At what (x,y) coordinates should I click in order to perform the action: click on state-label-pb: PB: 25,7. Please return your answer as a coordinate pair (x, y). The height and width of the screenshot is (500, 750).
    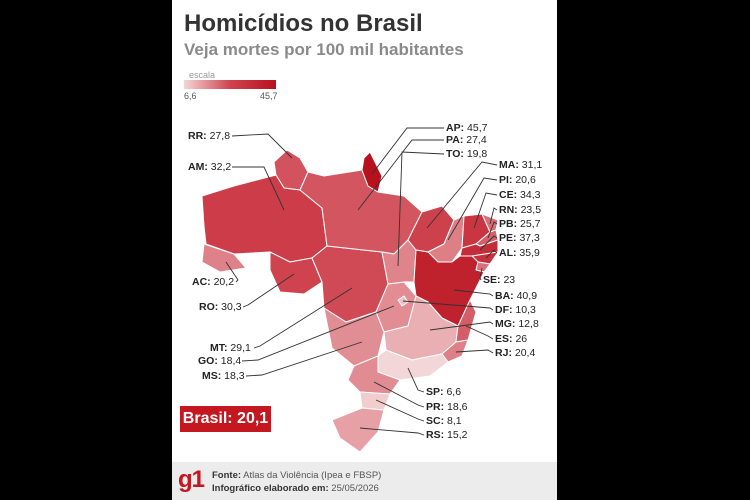
    Looking at the image, I should click on (519, 224).